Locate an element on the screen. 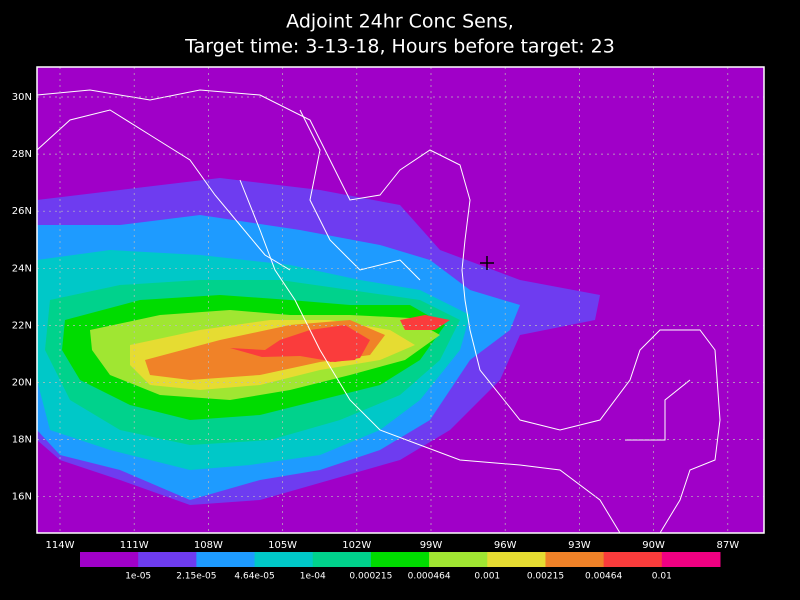 This screenshot has width=800, height=600. colorbar-label: 0.01 is located at coordinates (662, 577).